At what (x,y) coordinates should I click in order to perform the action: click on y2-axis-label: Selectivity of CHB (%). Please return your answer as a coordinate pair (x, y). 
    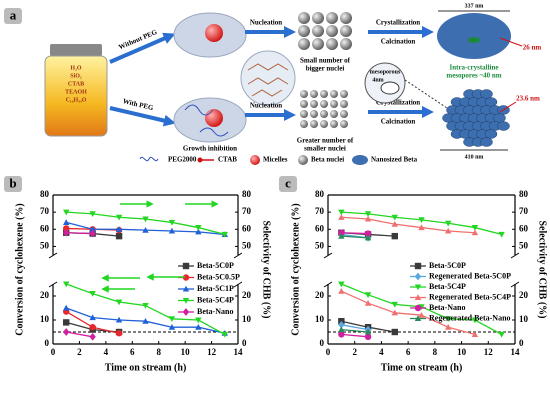
    Looking at the image, I should click on (542, 269).